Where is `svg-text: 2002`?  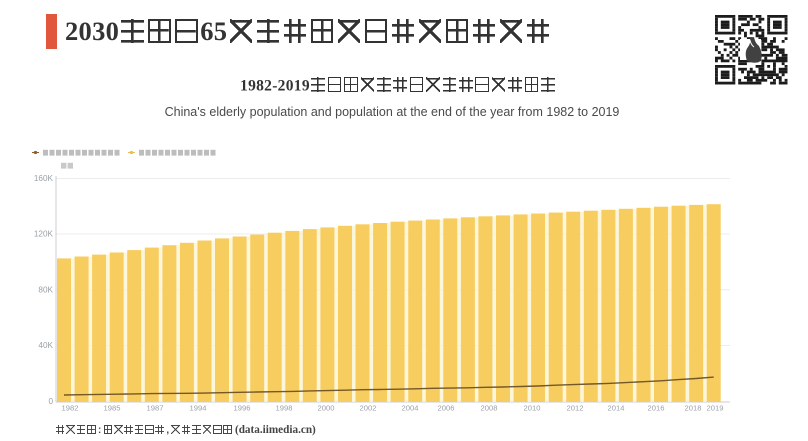 svg-text: 2002 is located at coordinates (368, 408).